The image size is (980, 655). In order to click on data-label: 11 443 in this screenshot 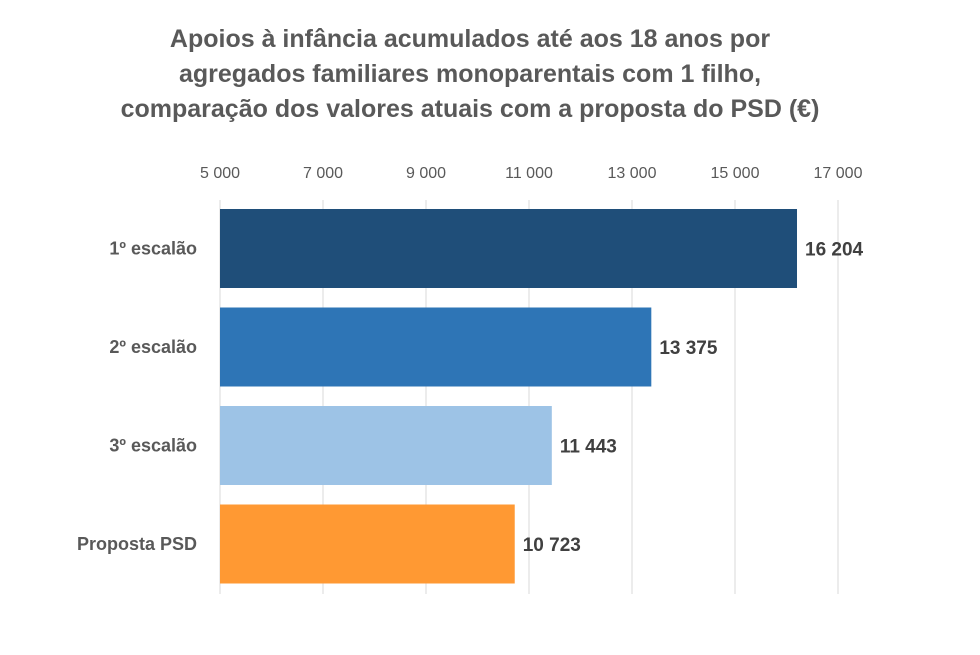, I will do `click(588, 447)`.